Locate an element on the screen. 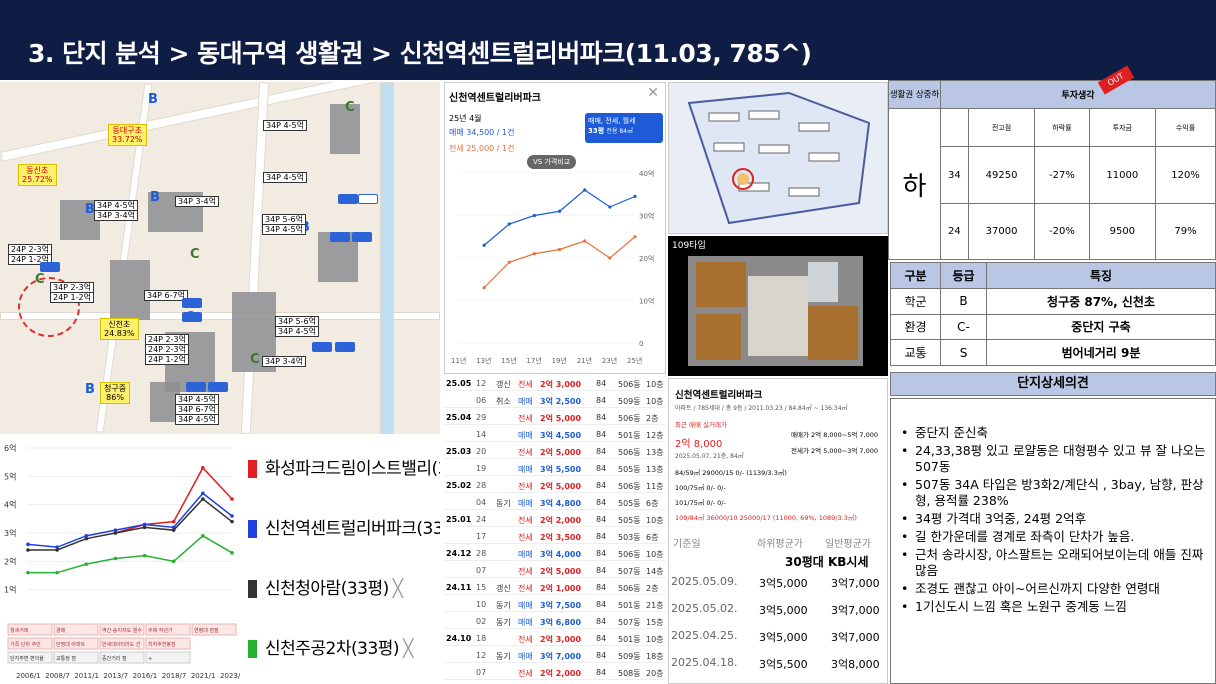  transaction-row: 25.02 28 전세 2억 5,000 84 506동 11층 is located at coordinates (555, 485).